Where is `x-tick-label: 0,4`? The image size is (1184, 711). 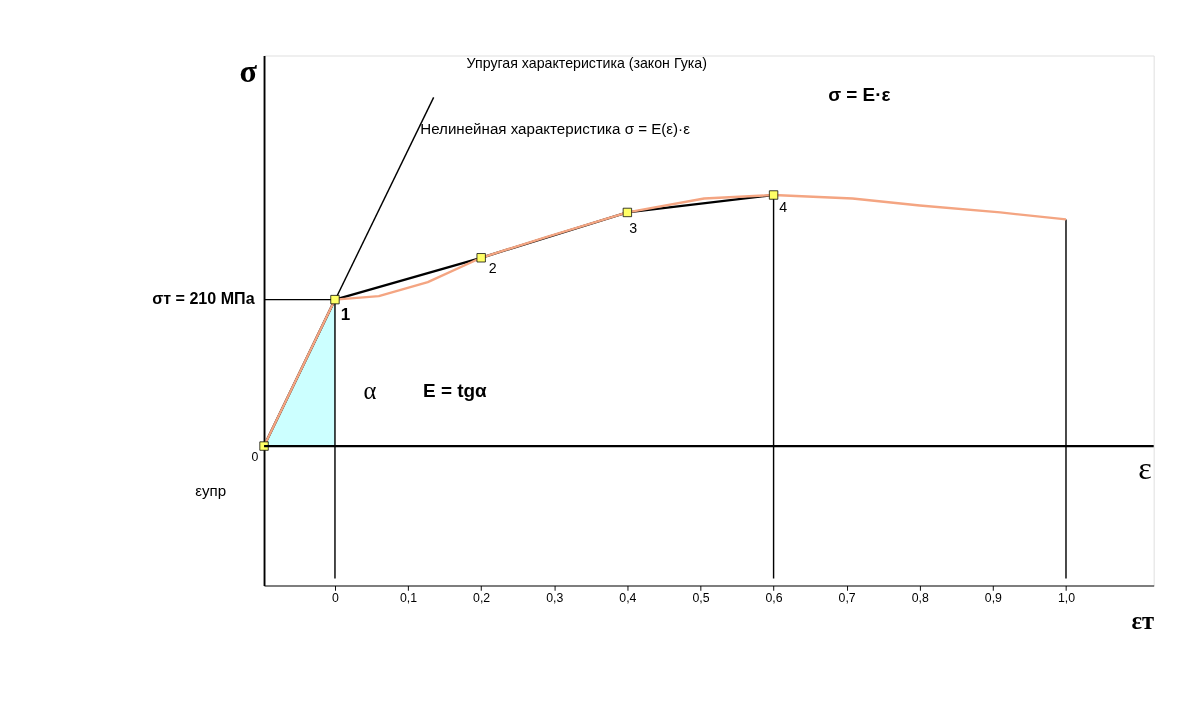 x-tick-label: 0,4 is located at coordinates (628, 598).